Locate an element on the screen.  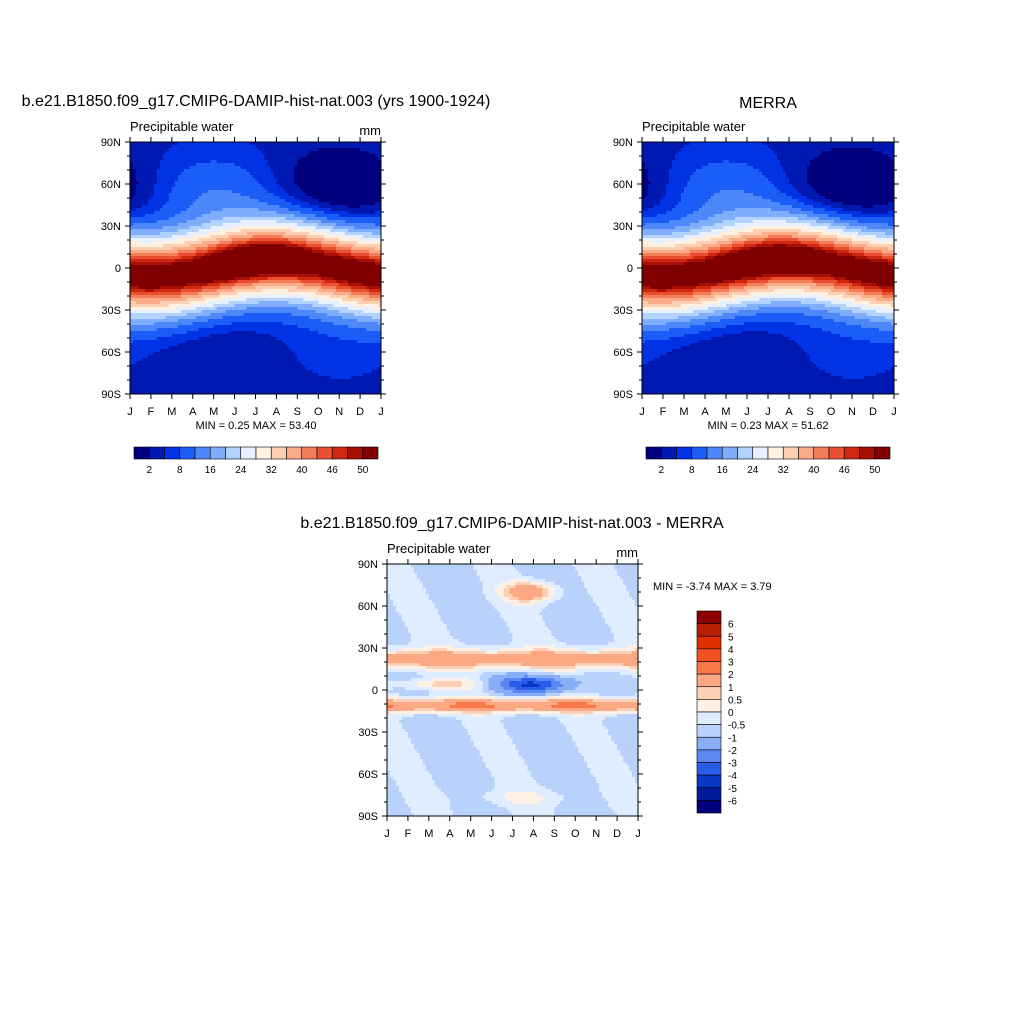
variable-label: Precipitable water is located at coordinates (439, 548).